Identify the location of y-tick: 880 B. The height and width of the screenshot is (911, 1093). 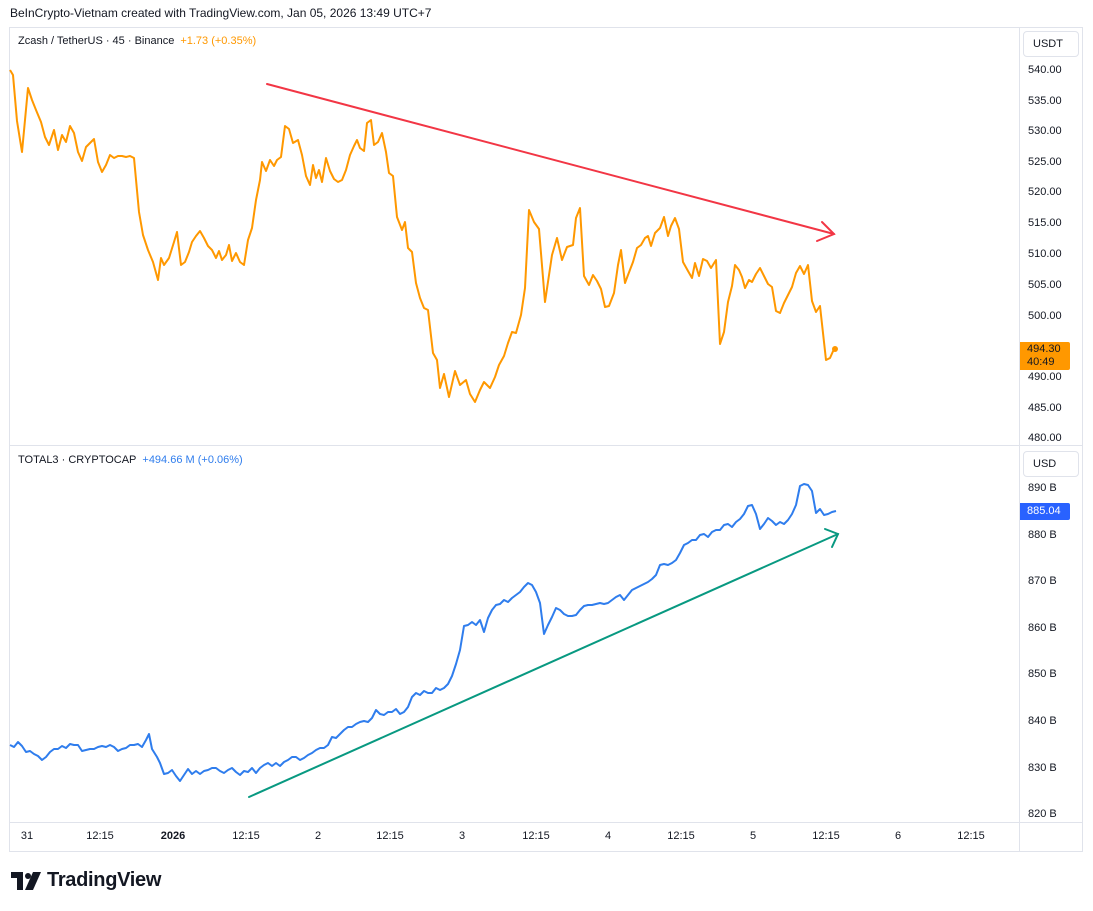
(1042, 535).